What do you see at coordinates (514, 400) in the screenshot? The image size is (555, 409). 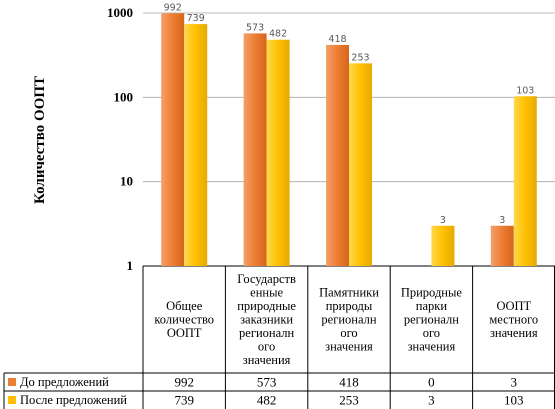 I see `table-cell: 103` at bounding box center [514, 400].